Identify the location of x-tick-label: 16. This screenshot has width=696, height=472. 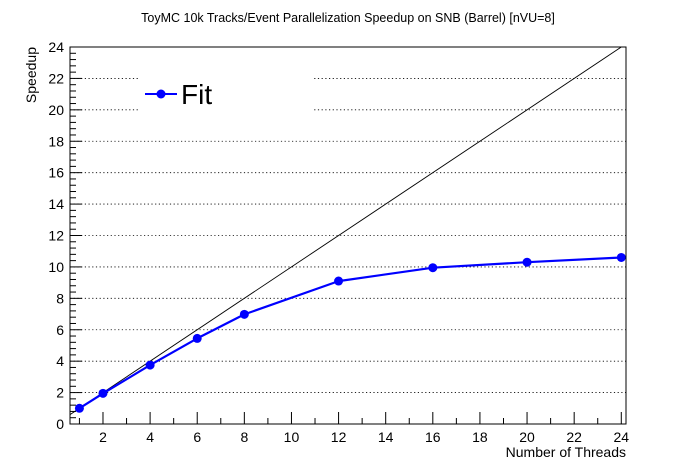
(433, 437).